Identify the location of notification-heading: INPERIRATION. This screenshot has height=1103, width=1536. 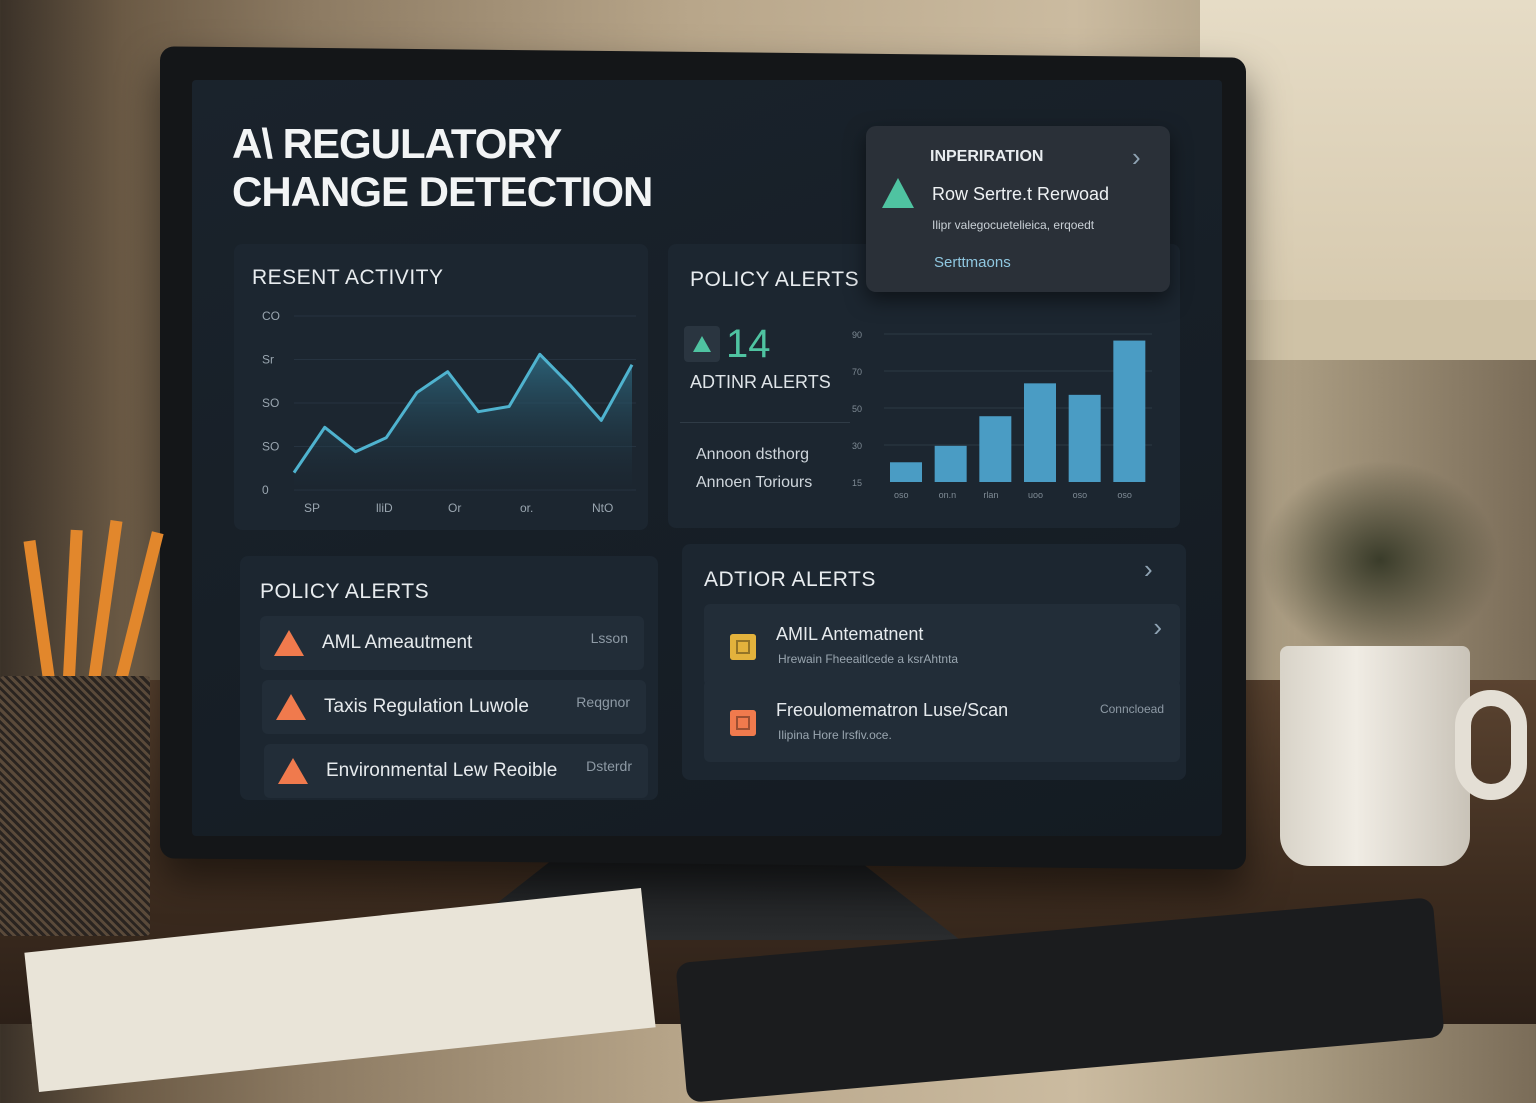
(987, 156).